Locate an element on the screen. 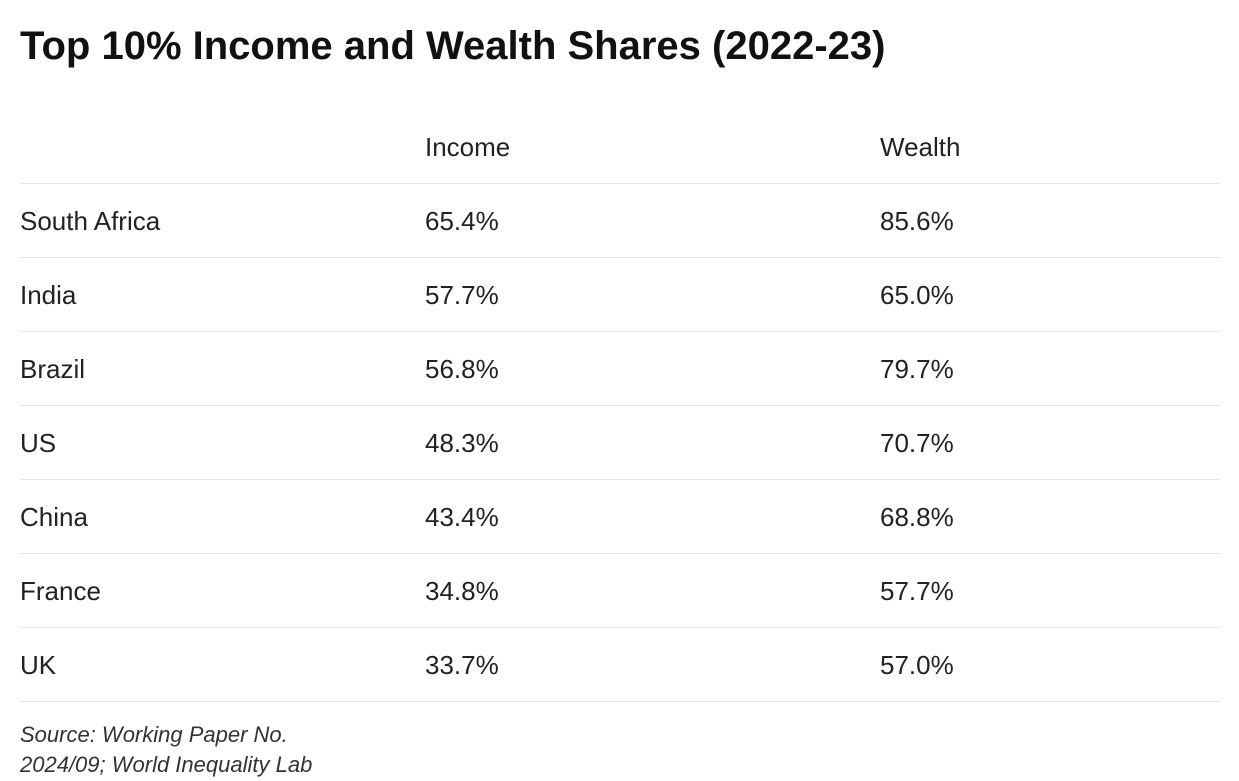 This screenshot has width=1239, height=781. table-header-row: Income Wealth is located at coordinates (620, 147).